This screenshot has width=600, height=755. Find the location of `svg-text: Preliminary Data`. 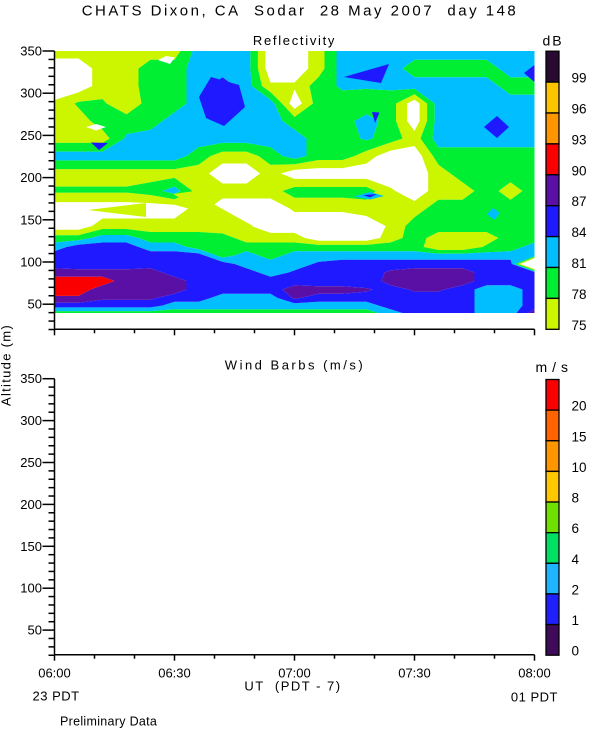

svg-text: Preliminary Data is located at coordinates (108, 722).